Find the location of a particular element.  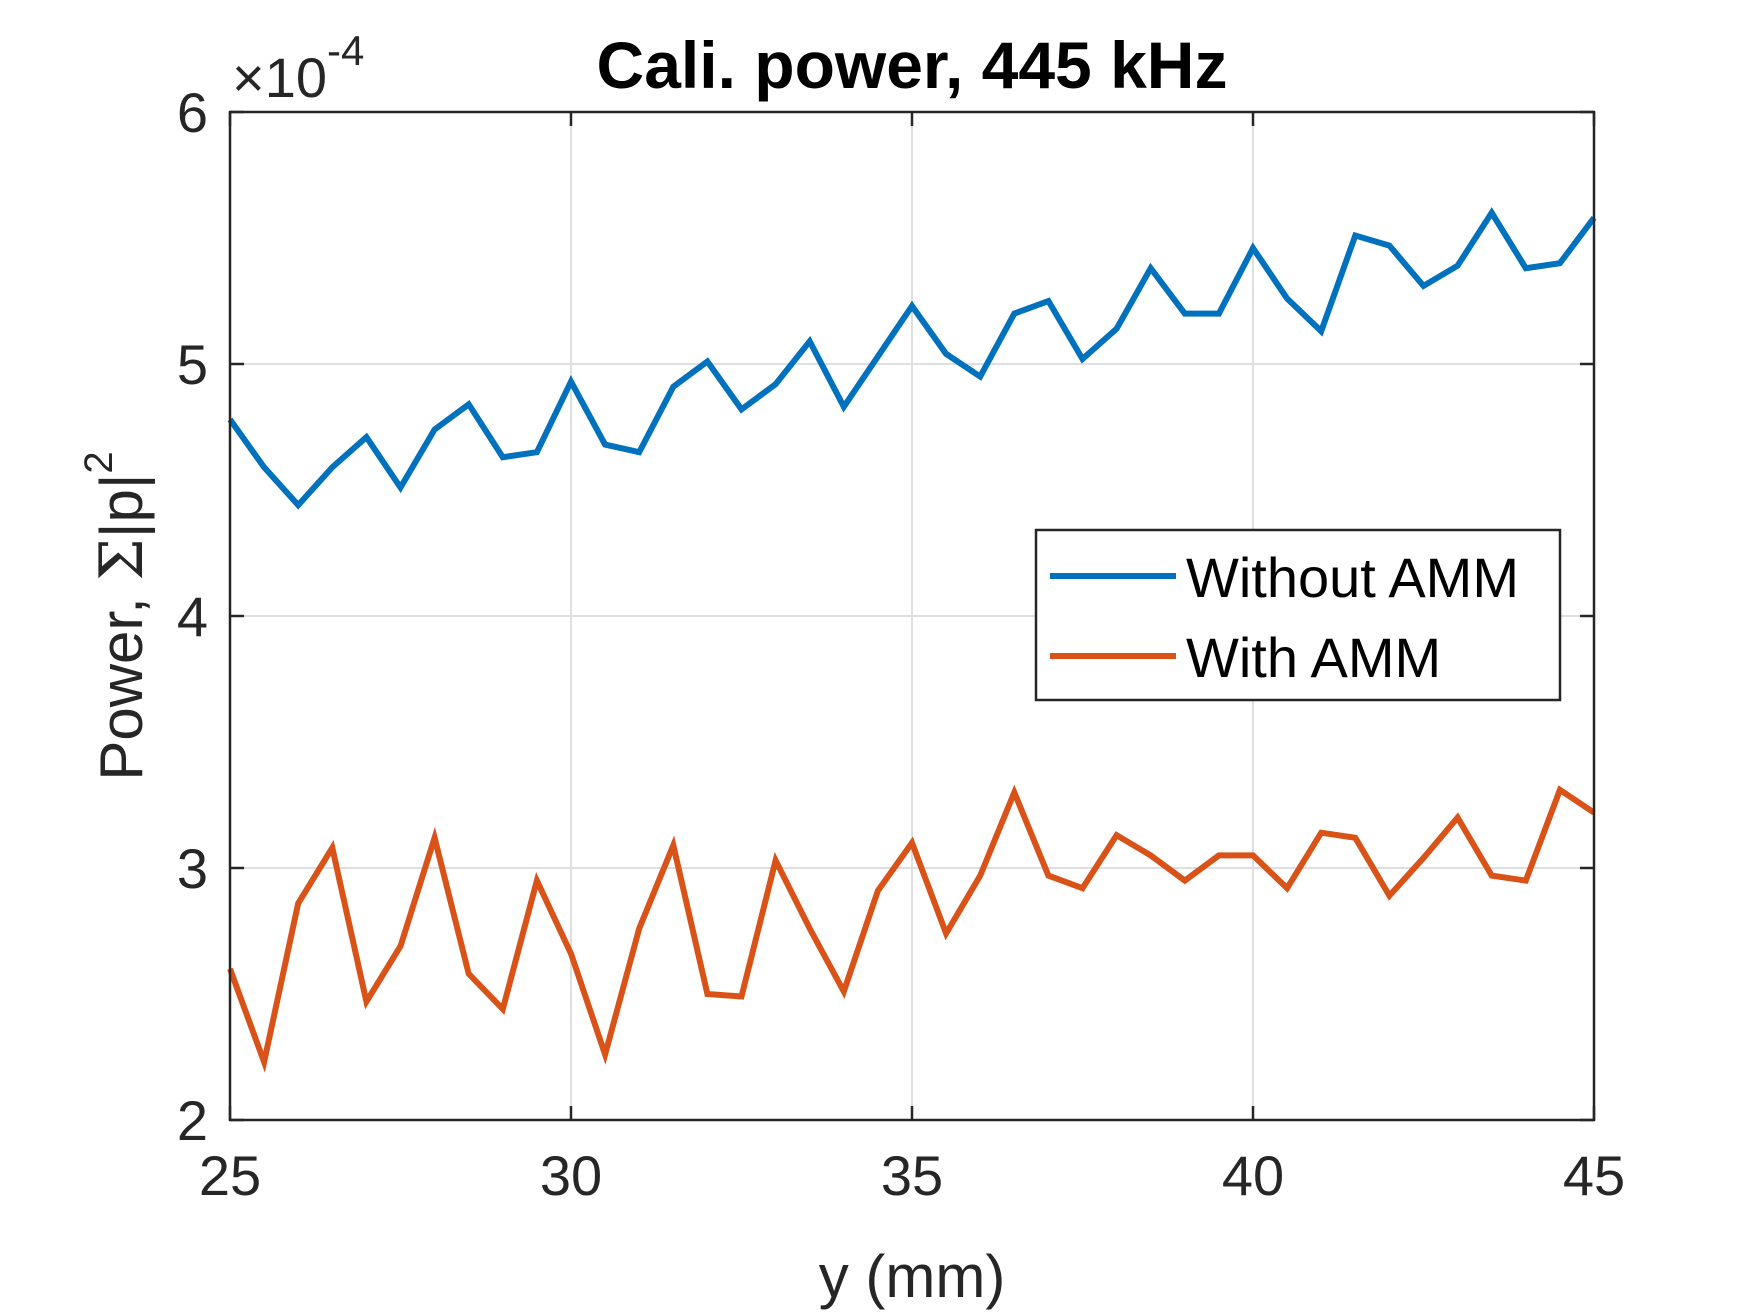

y-tick-label: 2 is located at coordinates (192, 1120).